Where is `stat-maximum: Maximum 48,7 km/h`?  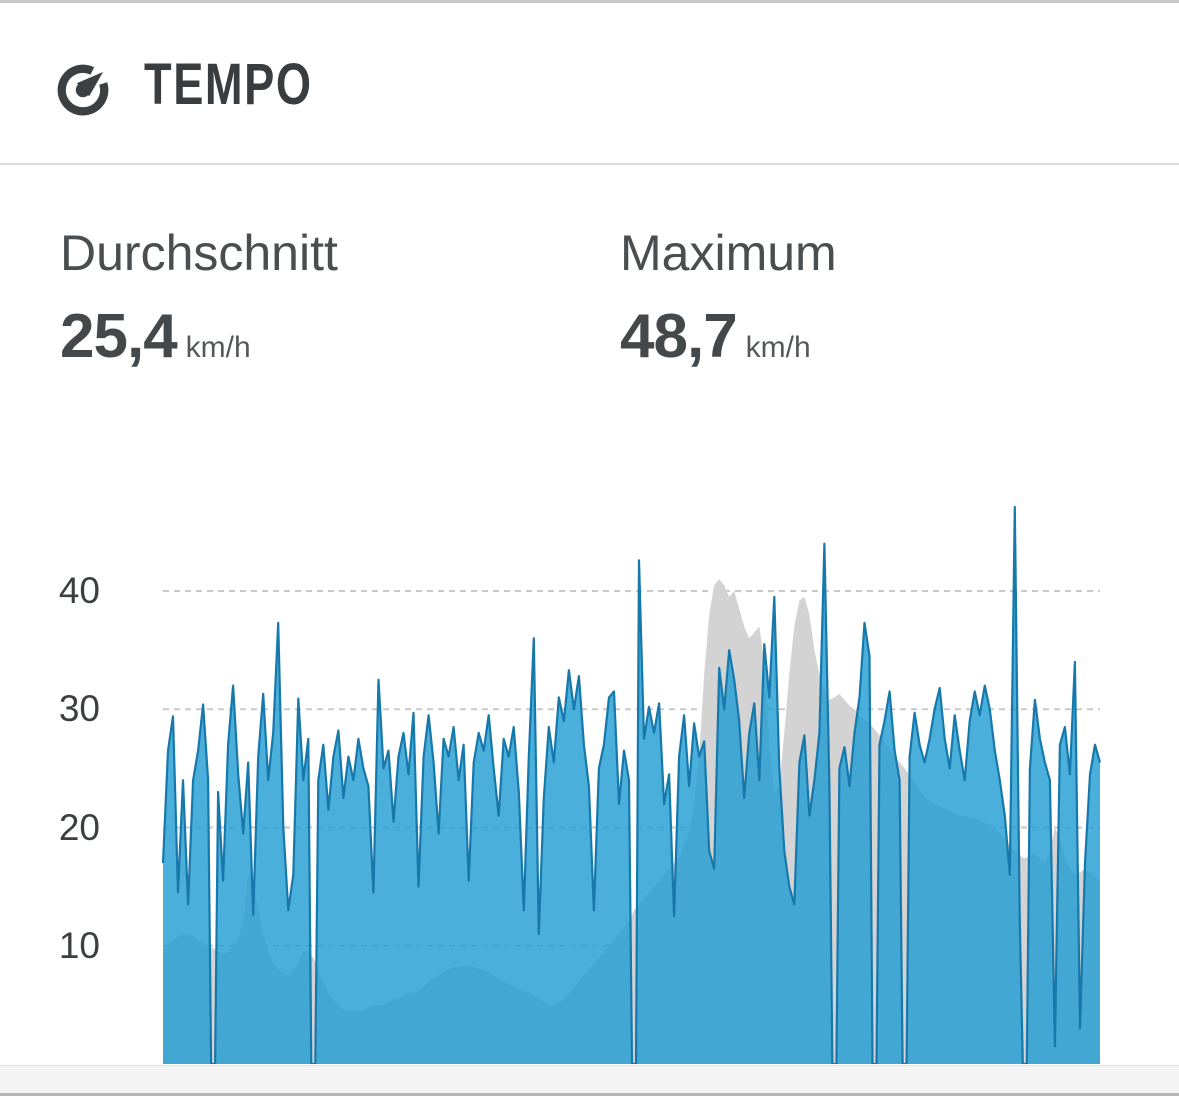 stat-maximum: Maximum 48,7 km/h is located at coordinates (728, 299).